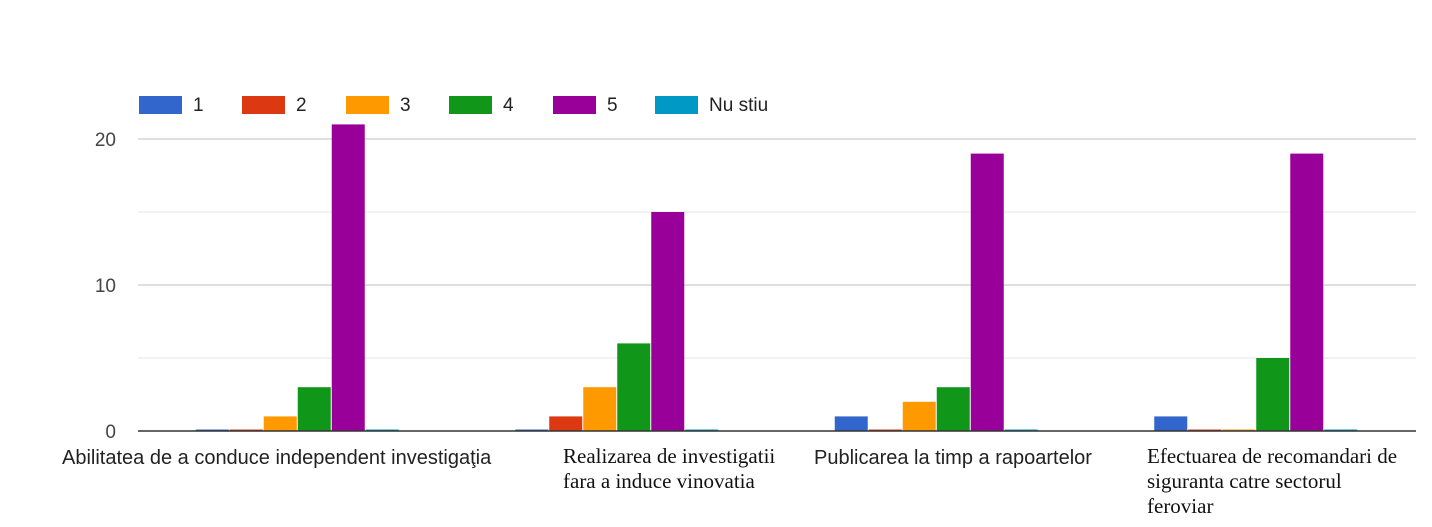 The image size is (1432, 527). What do you see at coordinates (612, 105) in the screenshot?
I see `legend-label-5: 5` at bounding box center [612, 105].